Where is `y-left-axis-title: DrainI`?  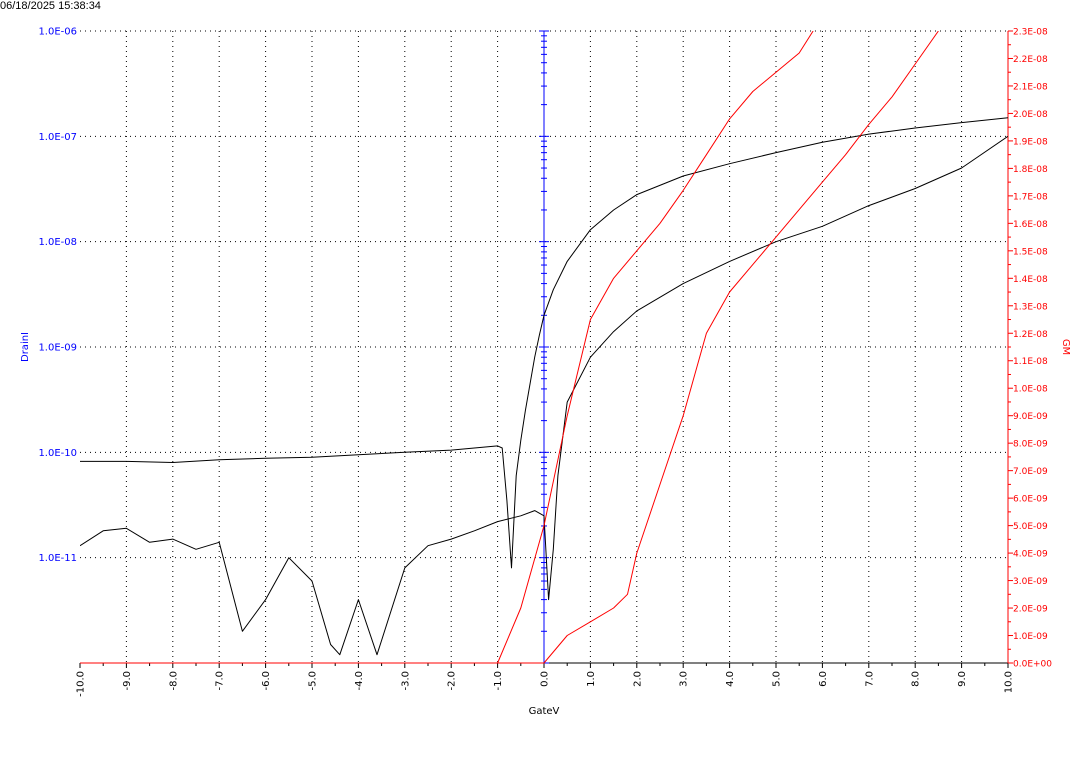 y-left-axis-title: DrainI is located at coordinates (25, 347).